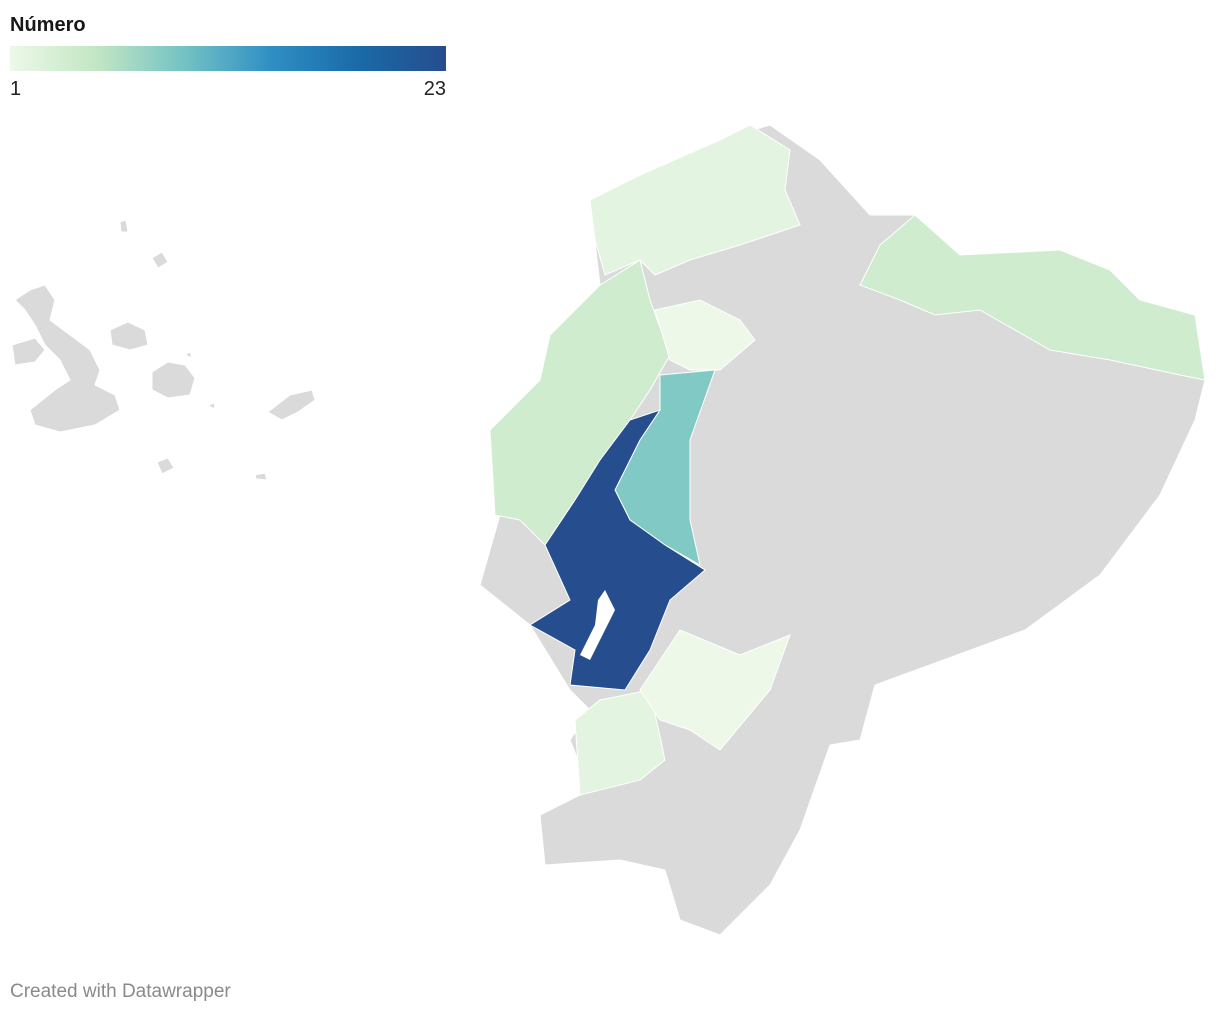 The height and width of the screenshot is (1014, 1220). I want to click on legend-gradient, so click(228, 58).